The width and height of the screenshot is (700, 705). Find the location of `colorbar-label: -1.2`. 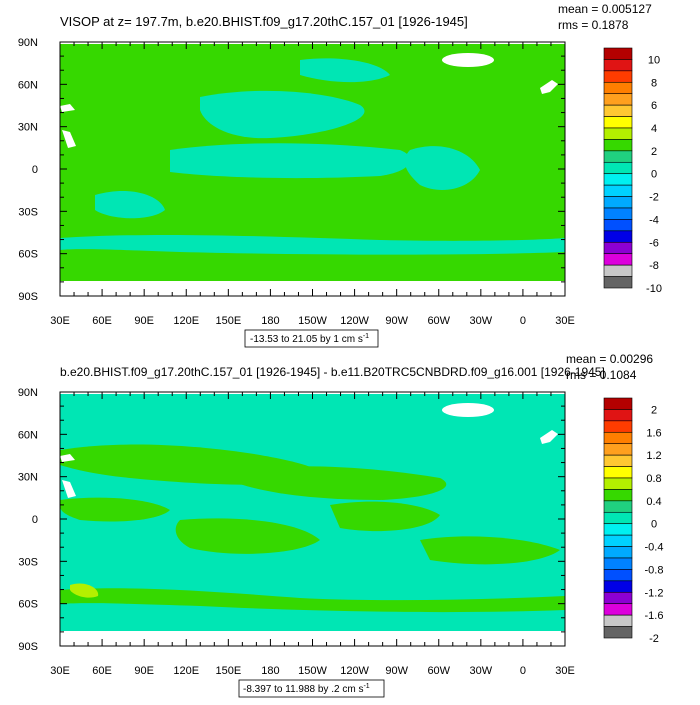

colorbar-label: -1.2 is located at coordinates (654, 593).